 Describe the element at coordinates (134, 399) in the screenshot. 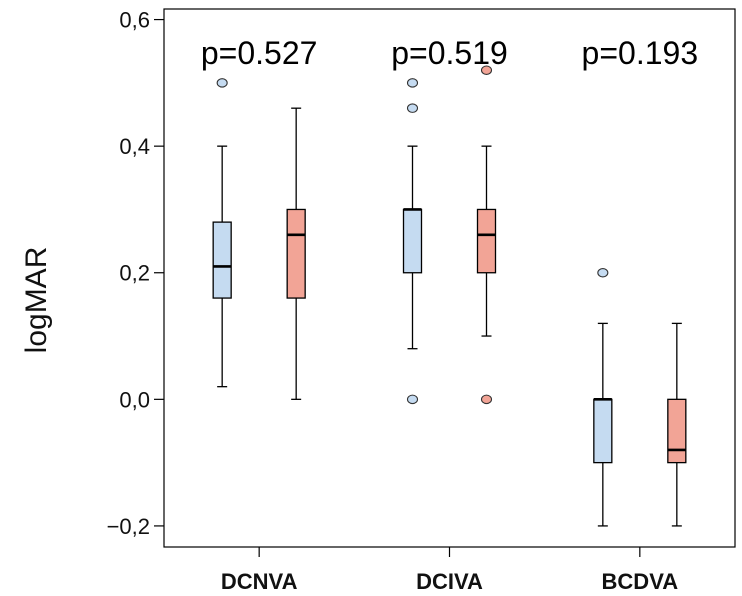

I see `y-tick-label: 0,0` at that location.